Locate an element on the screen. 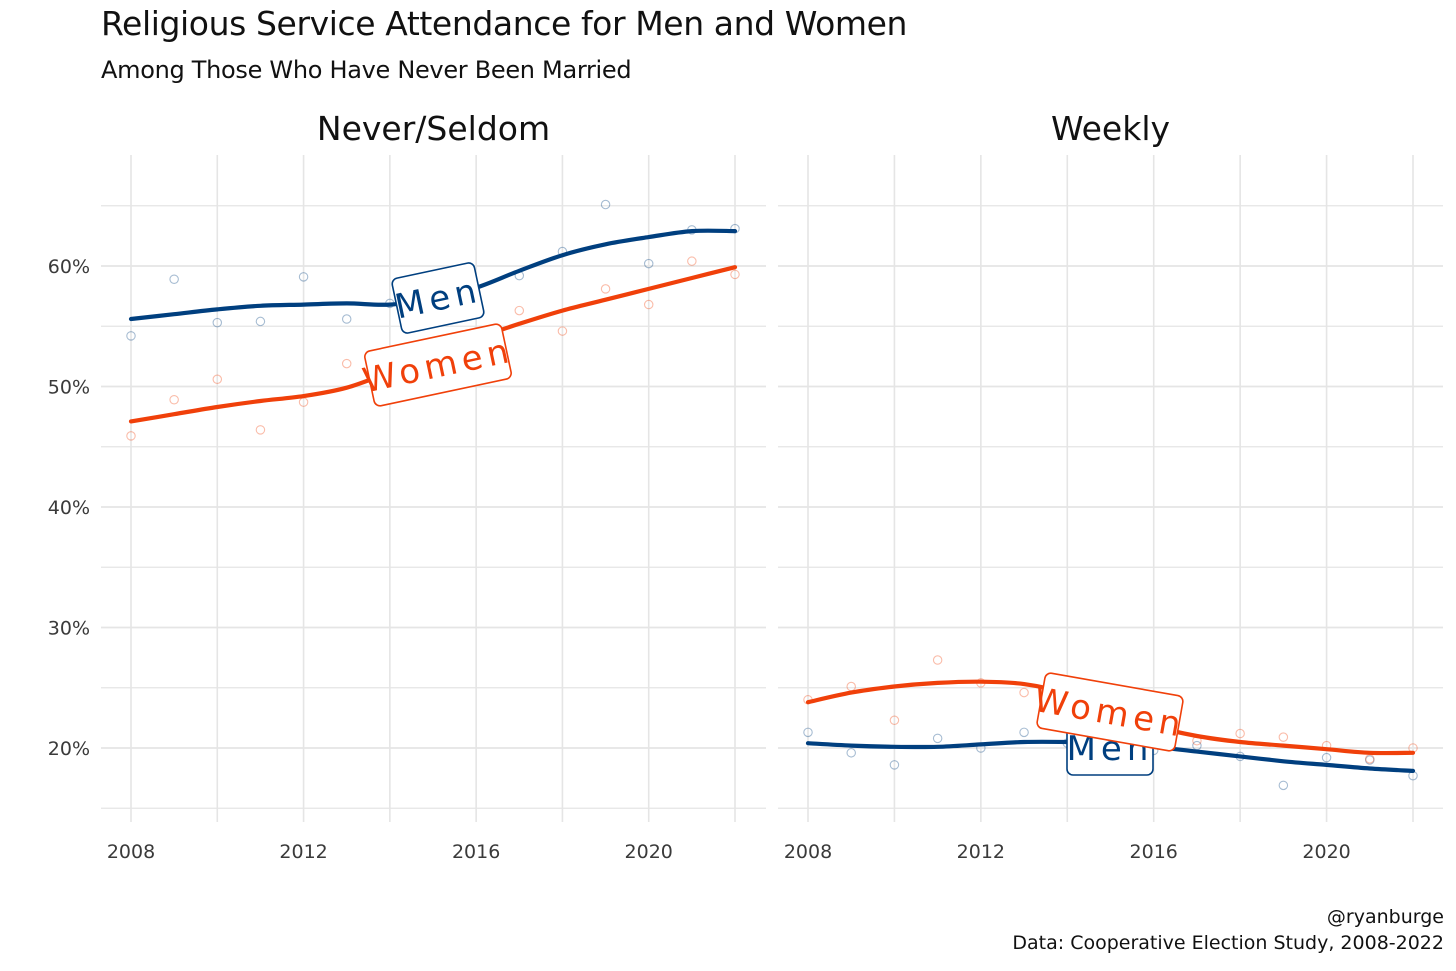 The width and height of the screenshot is (1456, 971). y-tick-label: 60% is located at coordinates (69, 267).